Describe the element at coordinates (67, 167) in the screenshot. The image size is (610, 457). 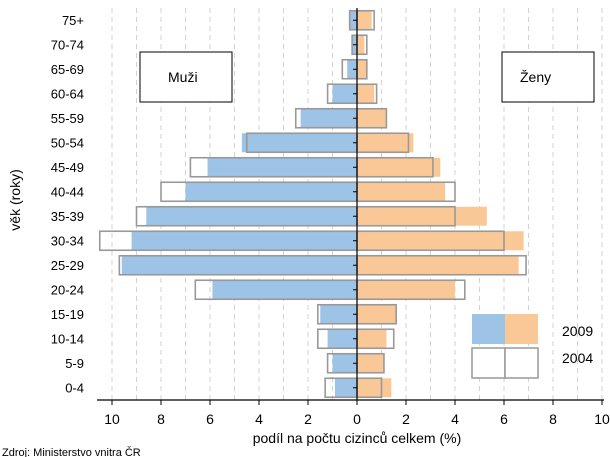
I see `y-tick-label: 45-49` at that location.